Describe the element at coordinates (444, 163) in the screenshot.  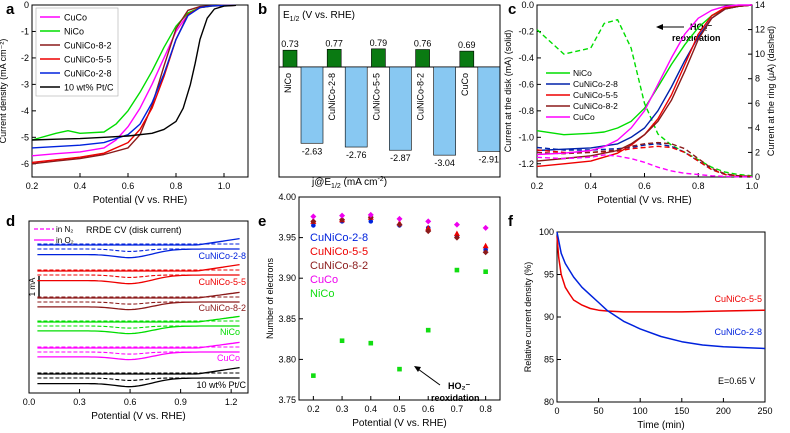
I see `panel-b-j-label: -3.04` at that location.